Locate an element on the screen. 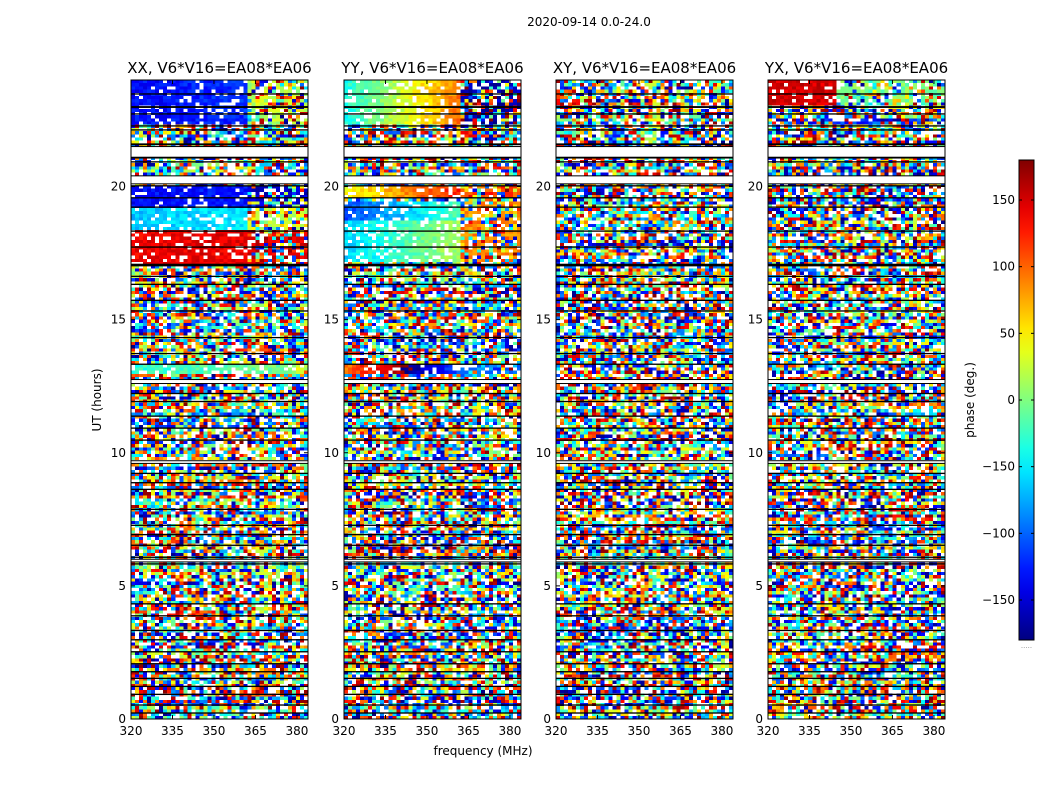  y-tick-label-2-3: 15 is located at coordinates (331, 320).